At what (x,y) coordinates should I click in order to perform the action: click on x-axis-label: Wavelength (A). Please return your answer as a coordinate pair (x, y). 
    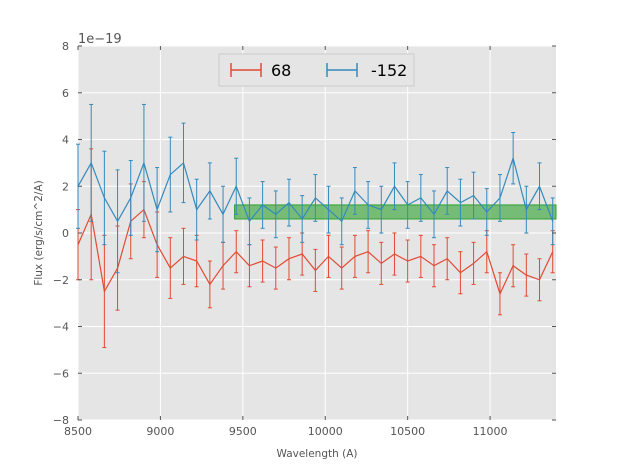
    Looking at the image, I should click on (316, 454).